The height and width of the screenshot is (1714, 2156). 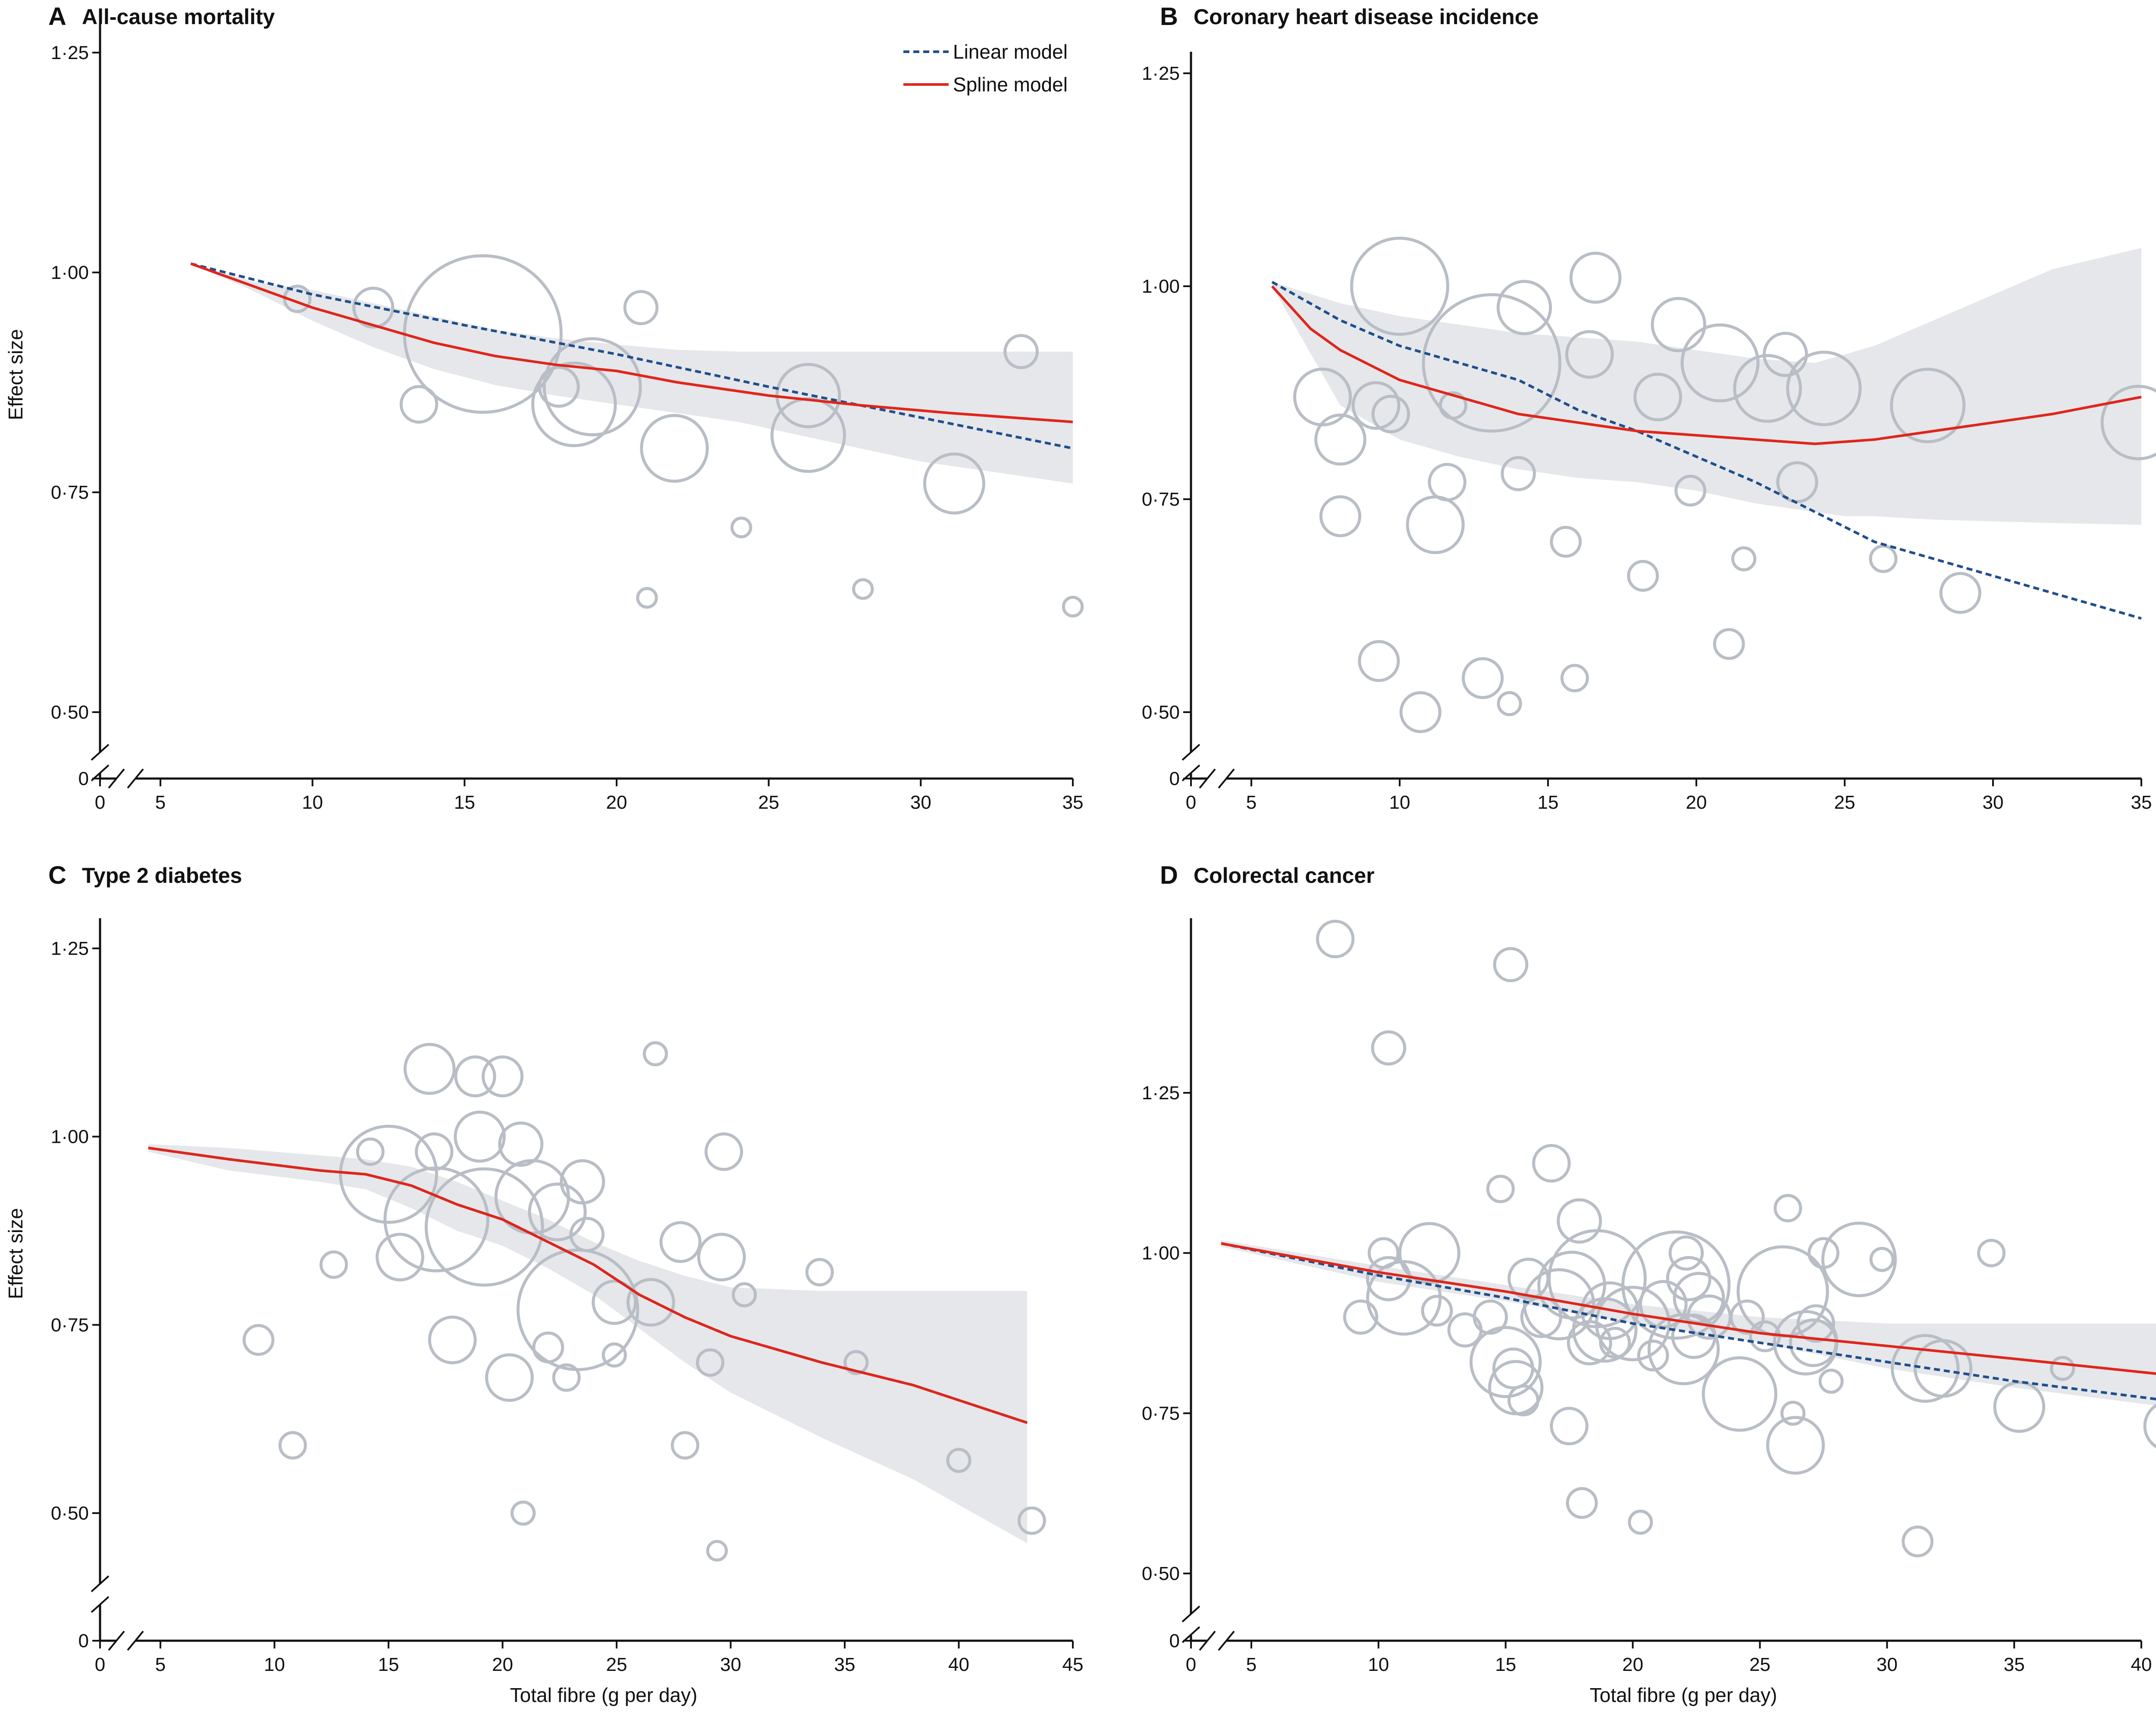 What do you see at coordinates (985, 68) in the screenshot?
I see `legend: Linear model Spline model` at bounding box center [985, 68].